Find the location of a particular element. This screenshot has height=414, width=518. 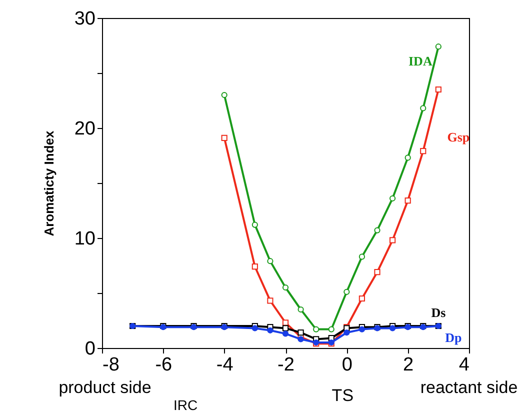

series-label: IDA is located at coordinates (420, 61).